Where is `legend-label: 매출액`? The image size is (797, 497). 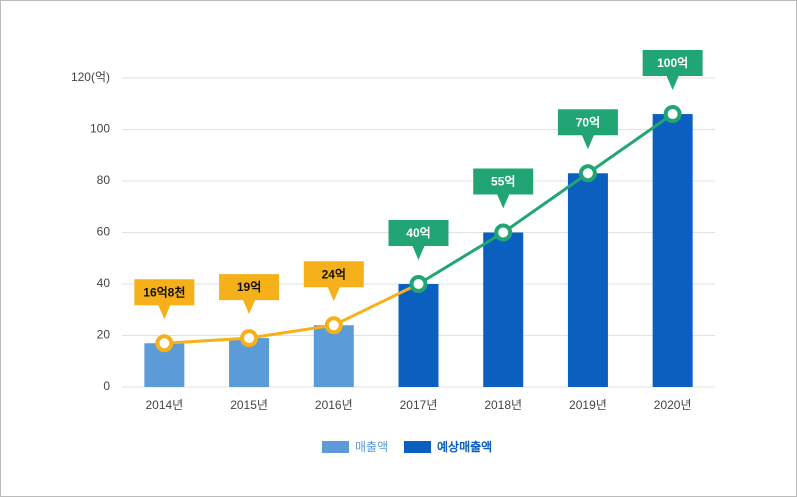
legend-label: 매출액 is located at coordinates (371, 447).